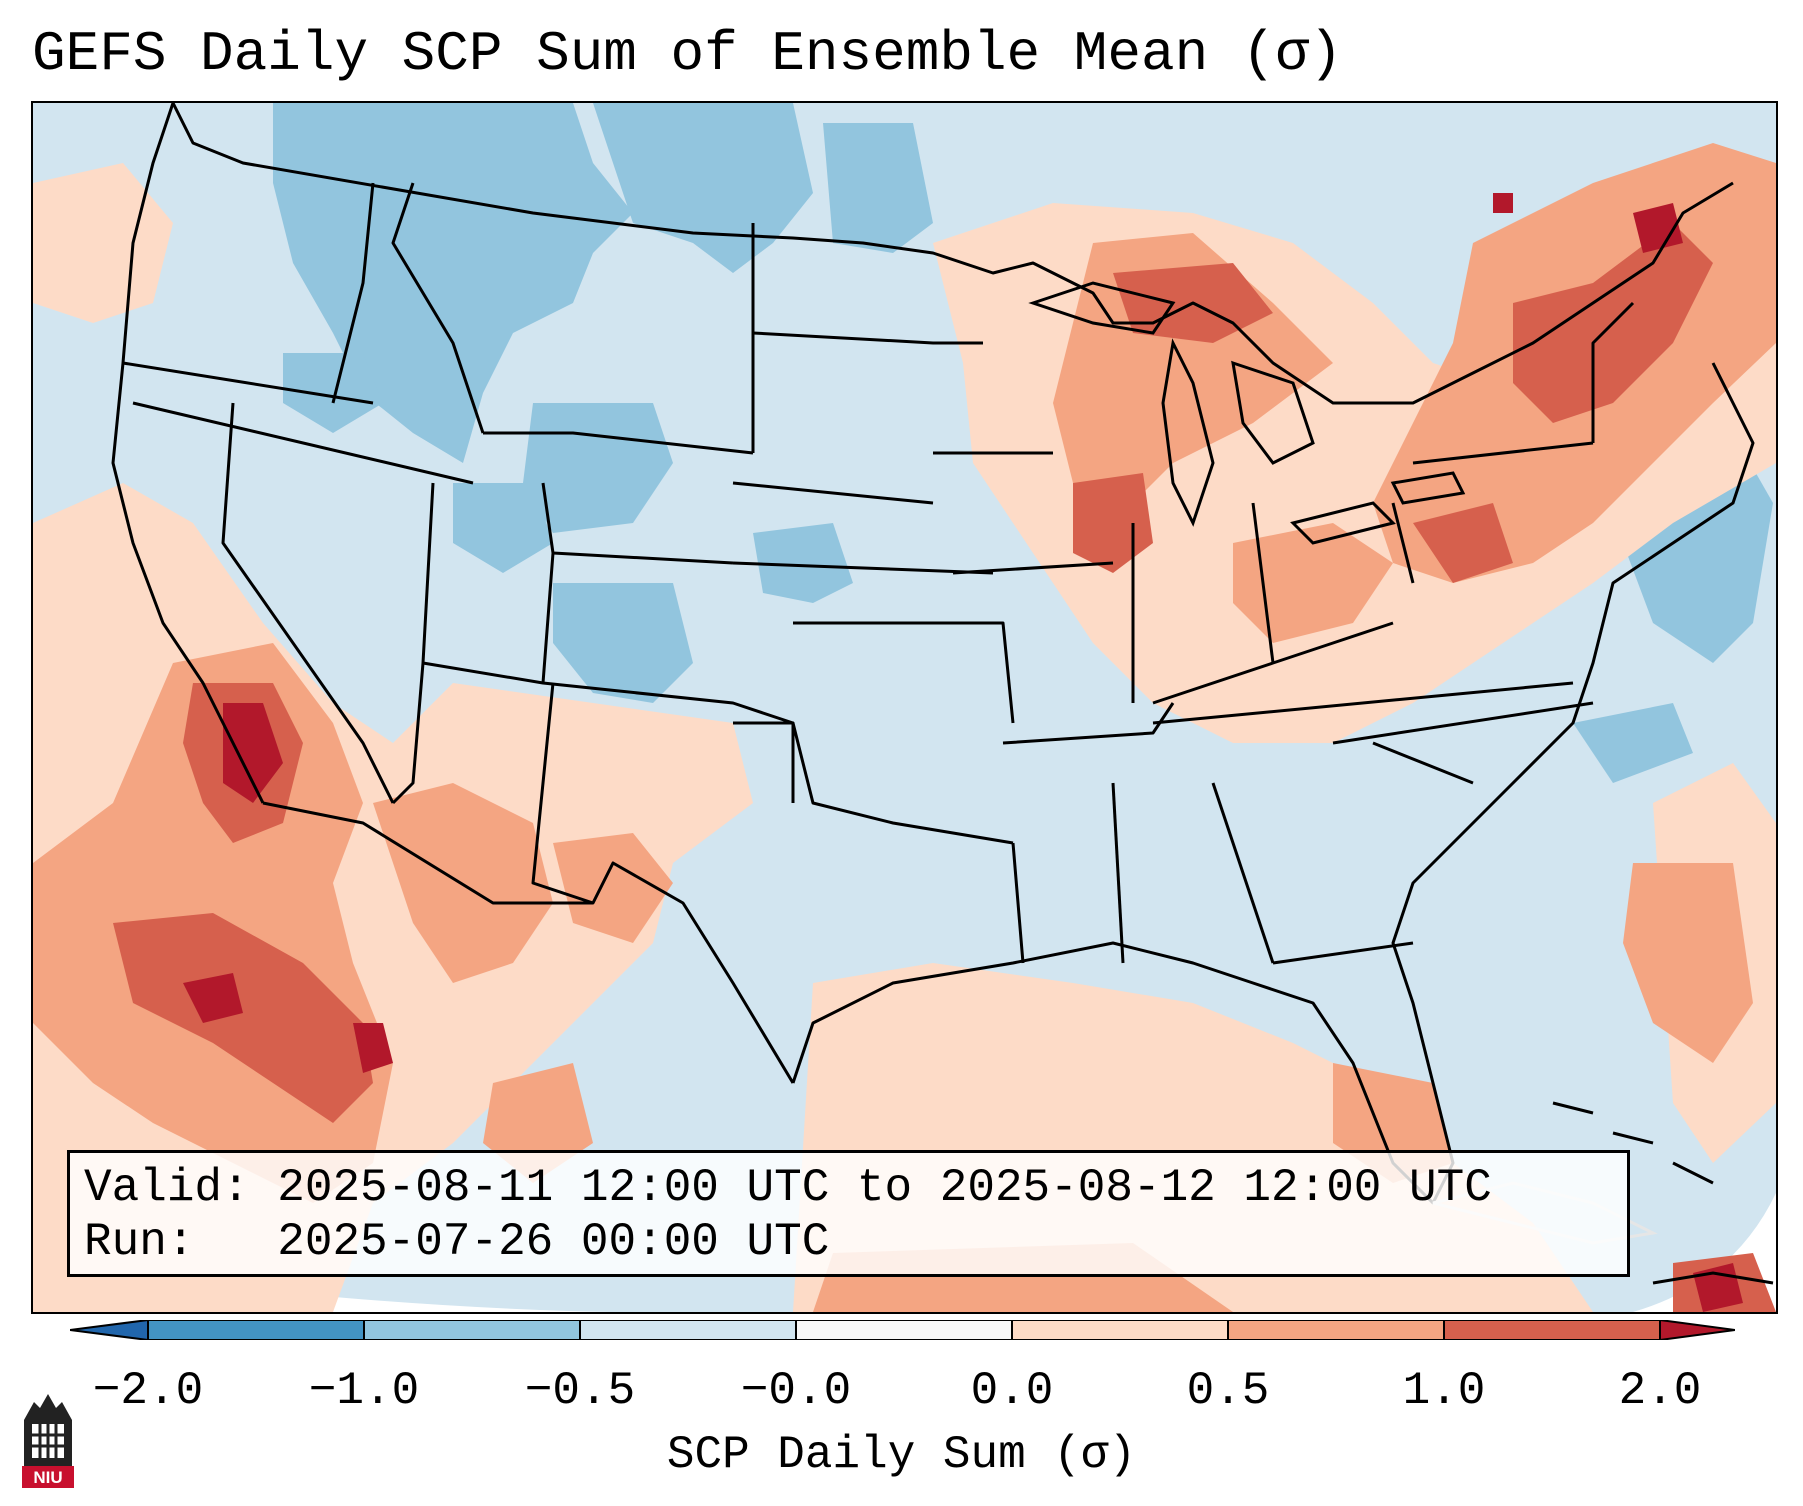 This screenshot has height=1506, width=1803. Describe the element at coordinates (1273, 412) in the screenshot. I see `lake-huron` at that location.